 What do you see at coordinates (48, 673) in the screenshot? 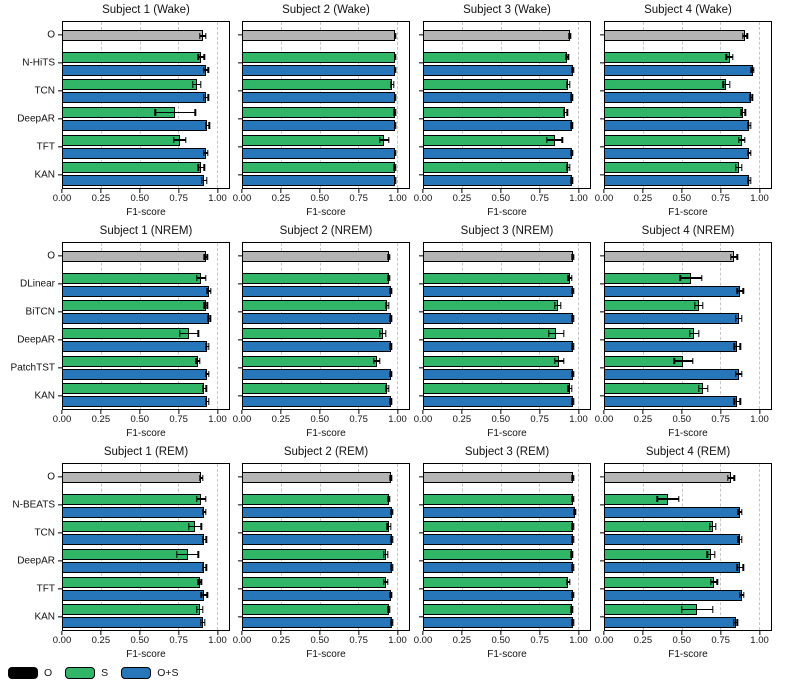
I see `legend-label-o: O` at bounding box center [48, 673].